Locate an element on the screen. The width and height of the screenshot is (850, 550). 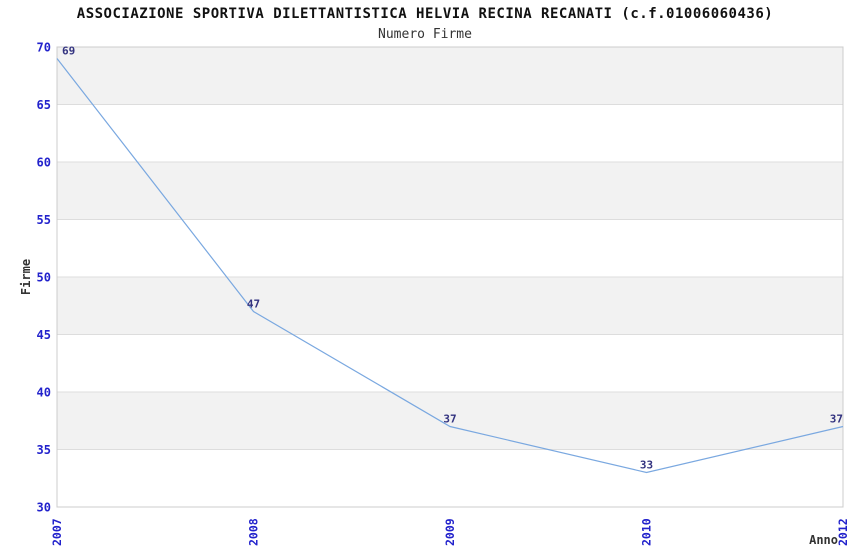
y-tick-label: 35 is located at coordinates (44, 450).